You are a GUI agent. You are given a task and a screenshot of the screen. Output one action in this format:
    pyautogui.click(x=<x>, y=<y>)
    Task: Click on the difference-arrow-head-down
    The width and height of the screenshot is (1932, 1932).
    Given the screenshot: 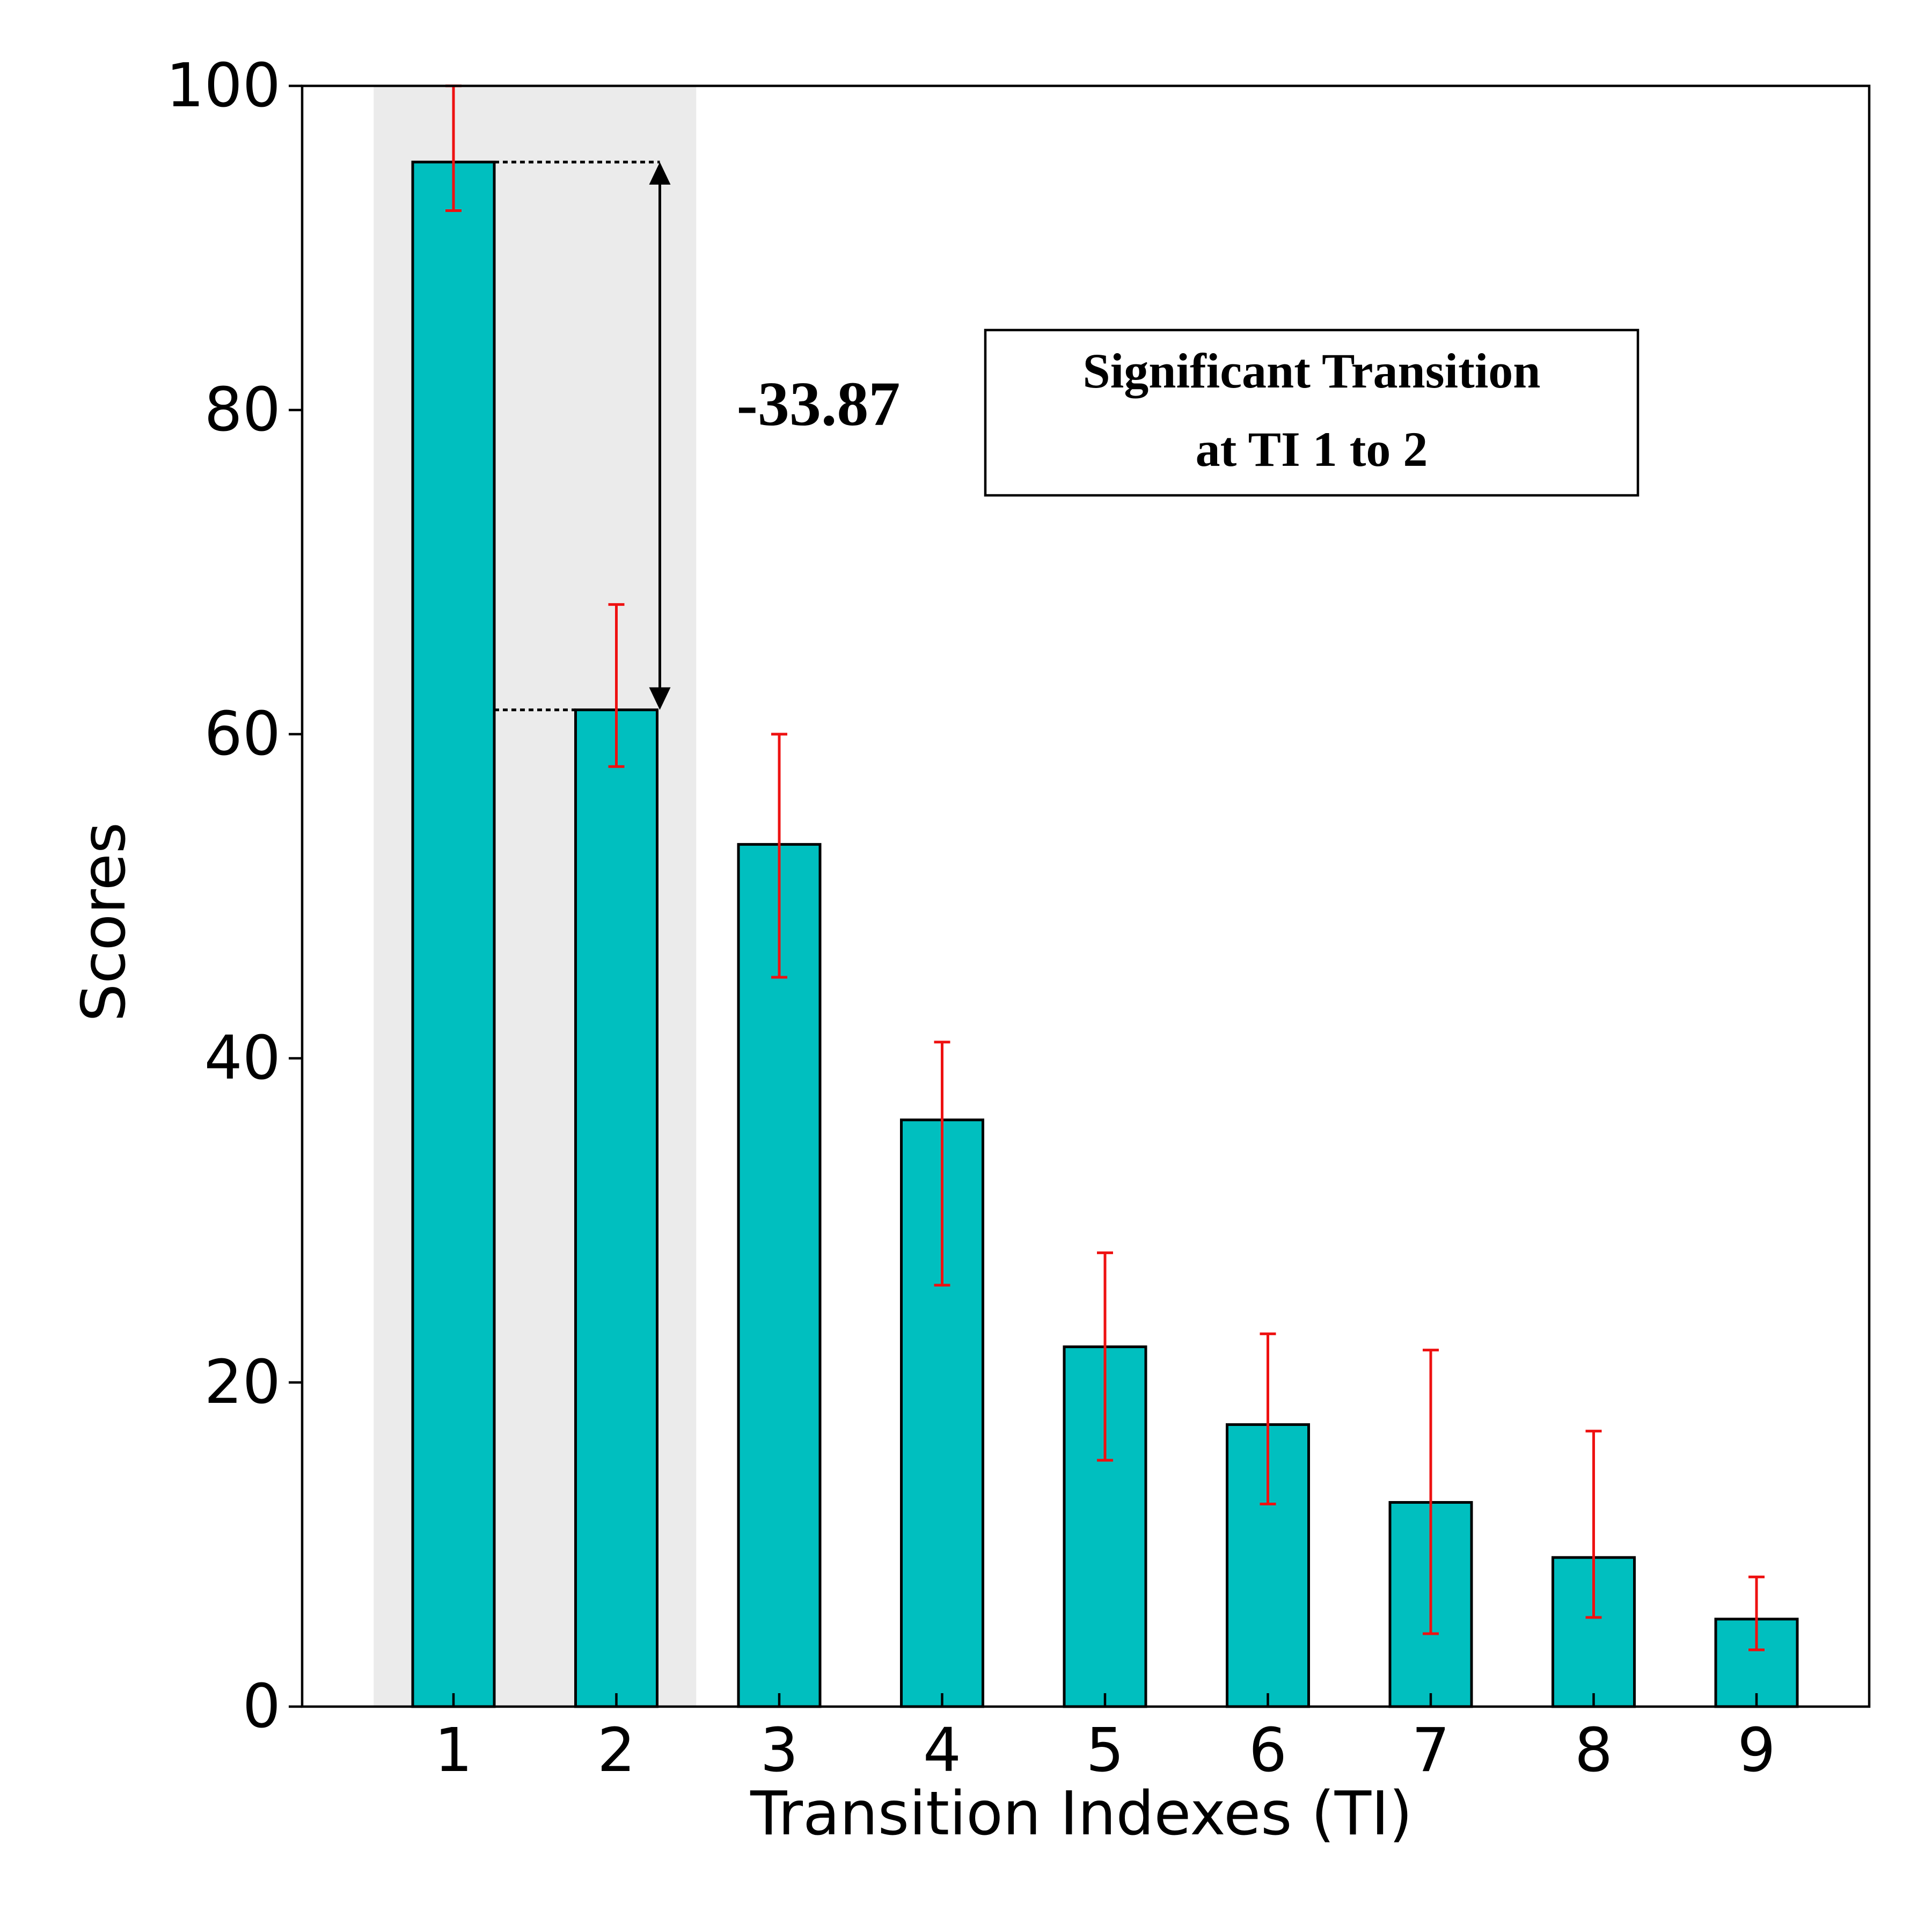 What is the action you would take?
    pyautogui.click(x=660, y=698)
    